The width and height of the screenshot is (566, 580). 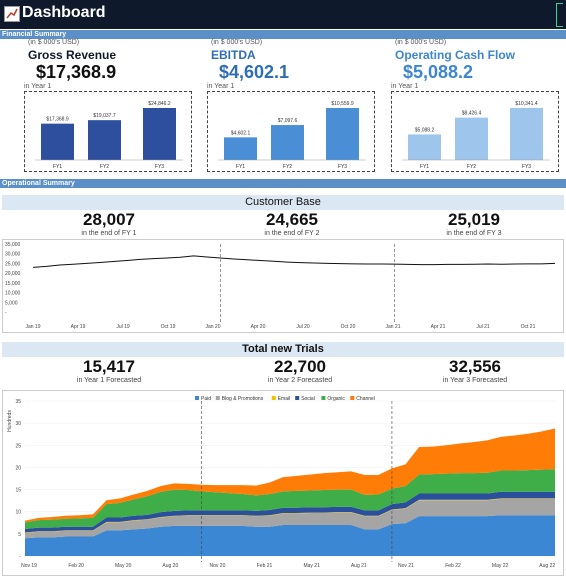 I want to click on x-tick-label: Feb 21, so click(x=265, y=566).